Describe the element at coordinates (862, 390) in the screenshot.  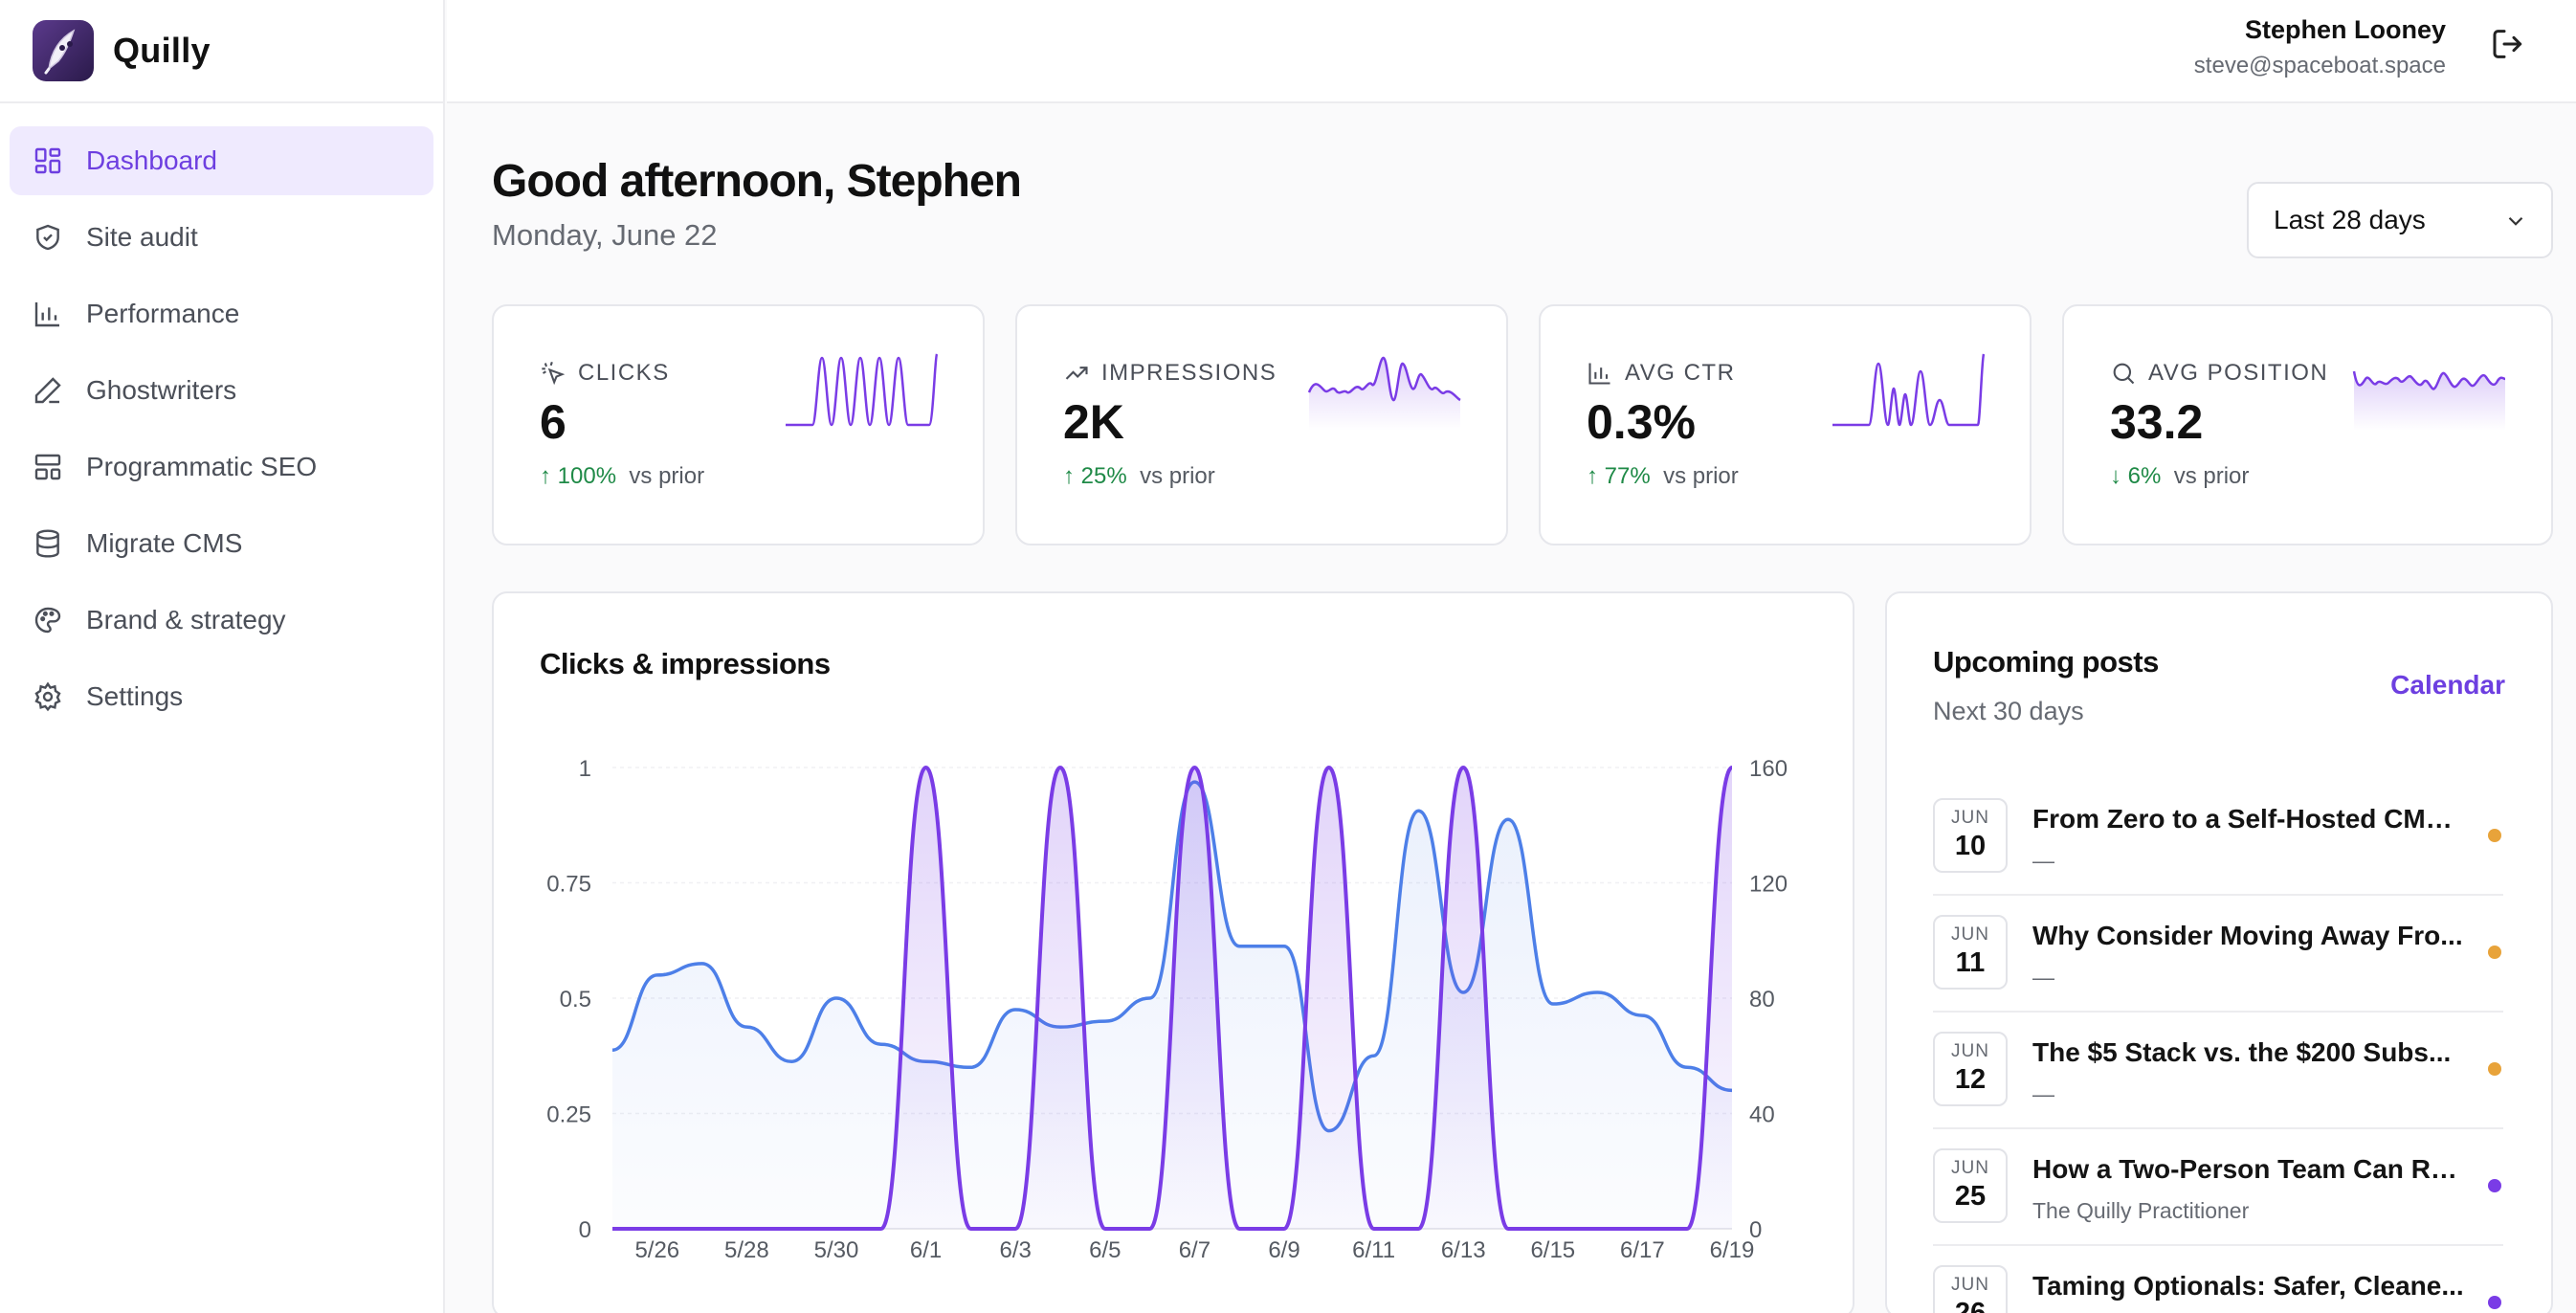
I see `clicks-sparkline` at that location.